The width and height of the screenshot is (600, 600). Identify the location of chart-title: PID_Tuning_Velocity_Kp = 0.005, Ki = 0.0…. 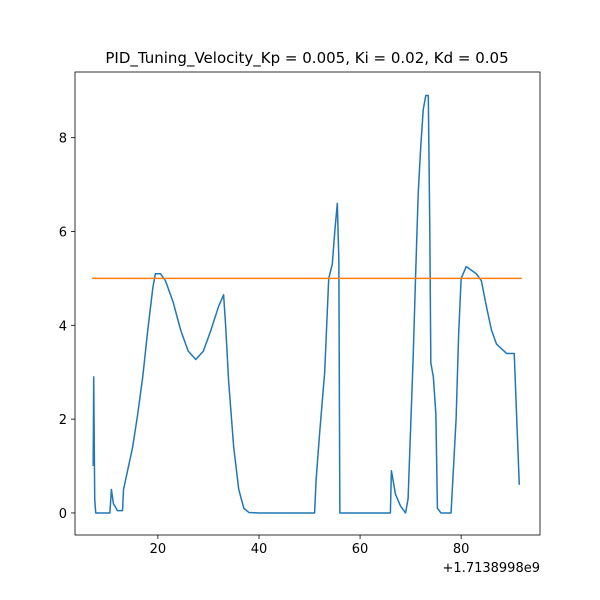
(306, 58).